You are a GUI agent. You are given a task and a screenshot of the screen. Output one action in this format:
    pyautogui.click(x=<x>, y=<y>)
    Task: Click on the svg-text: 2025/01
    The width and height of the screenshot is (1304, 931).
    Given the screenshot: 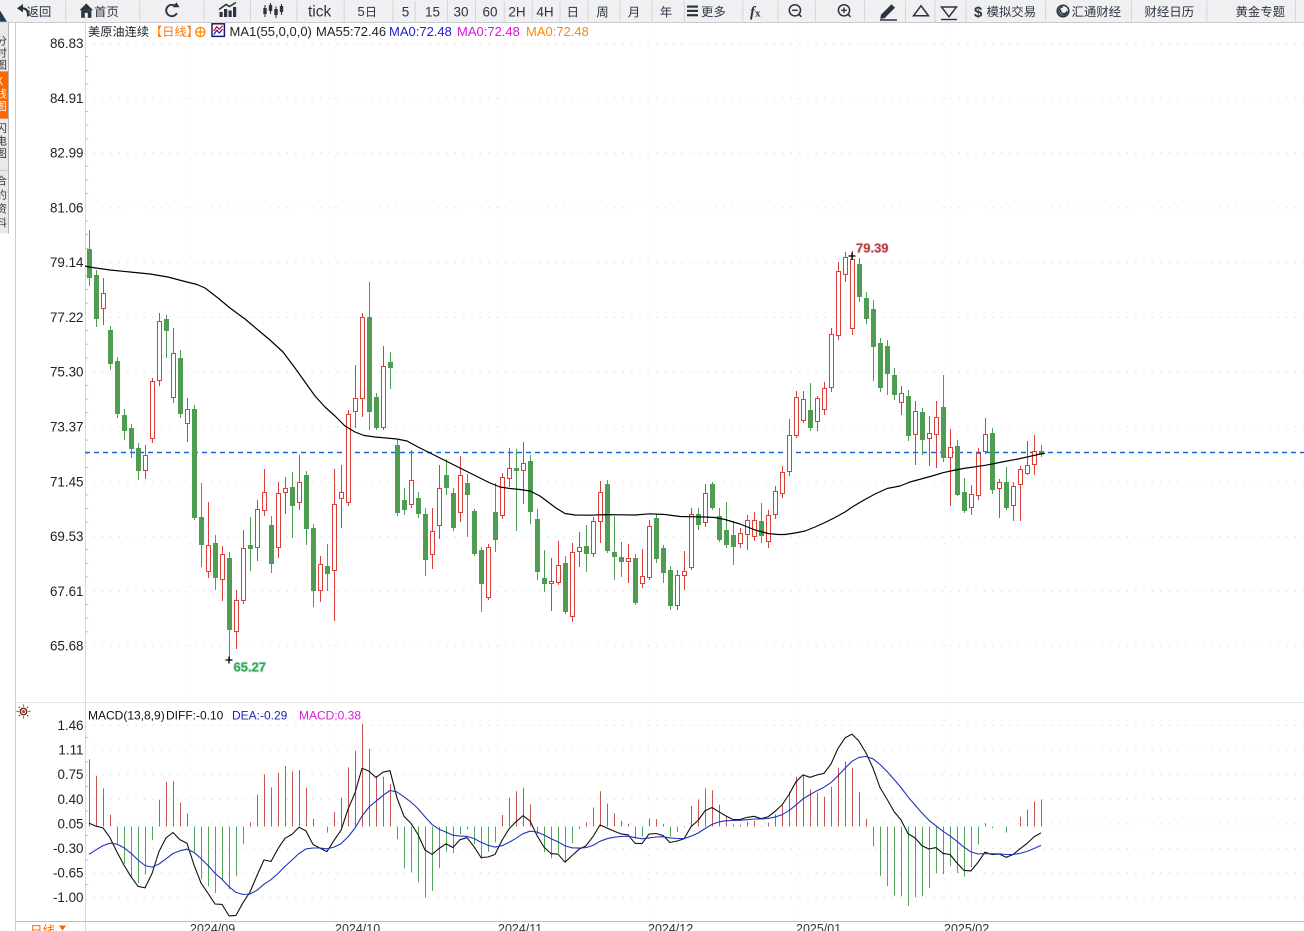 What is the action you would take?
    pyautogui.click(x=818, y=926)
    